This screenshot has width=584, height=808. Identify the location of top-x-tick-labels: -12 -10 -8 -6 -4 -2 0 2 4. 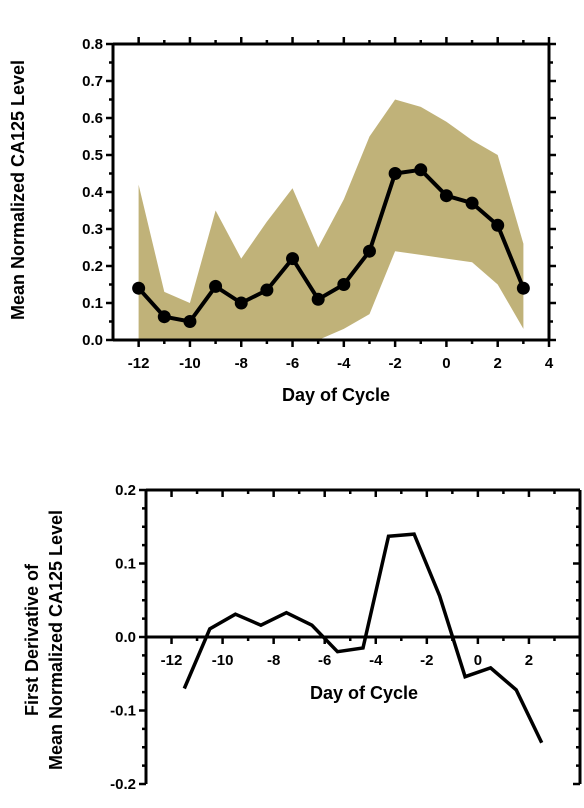
(341, 363).